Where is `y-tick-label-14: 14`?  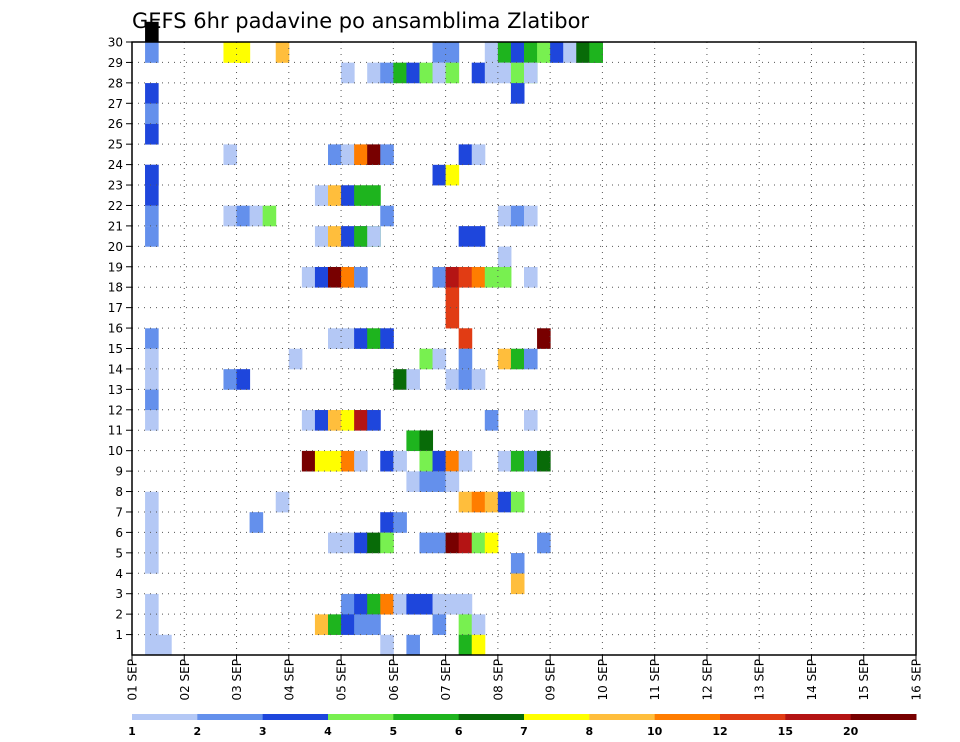
y-tick-label-14: 14 is located at coordinates (115, 369).